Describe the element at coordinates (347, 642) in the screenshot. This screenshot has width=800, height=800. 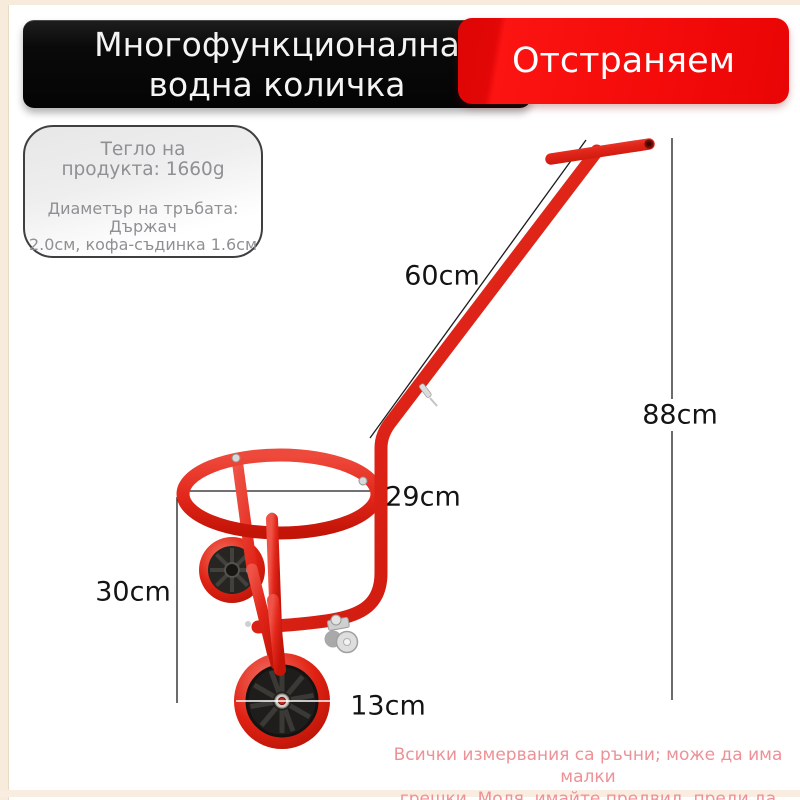
I see `caster-hub` at that location.